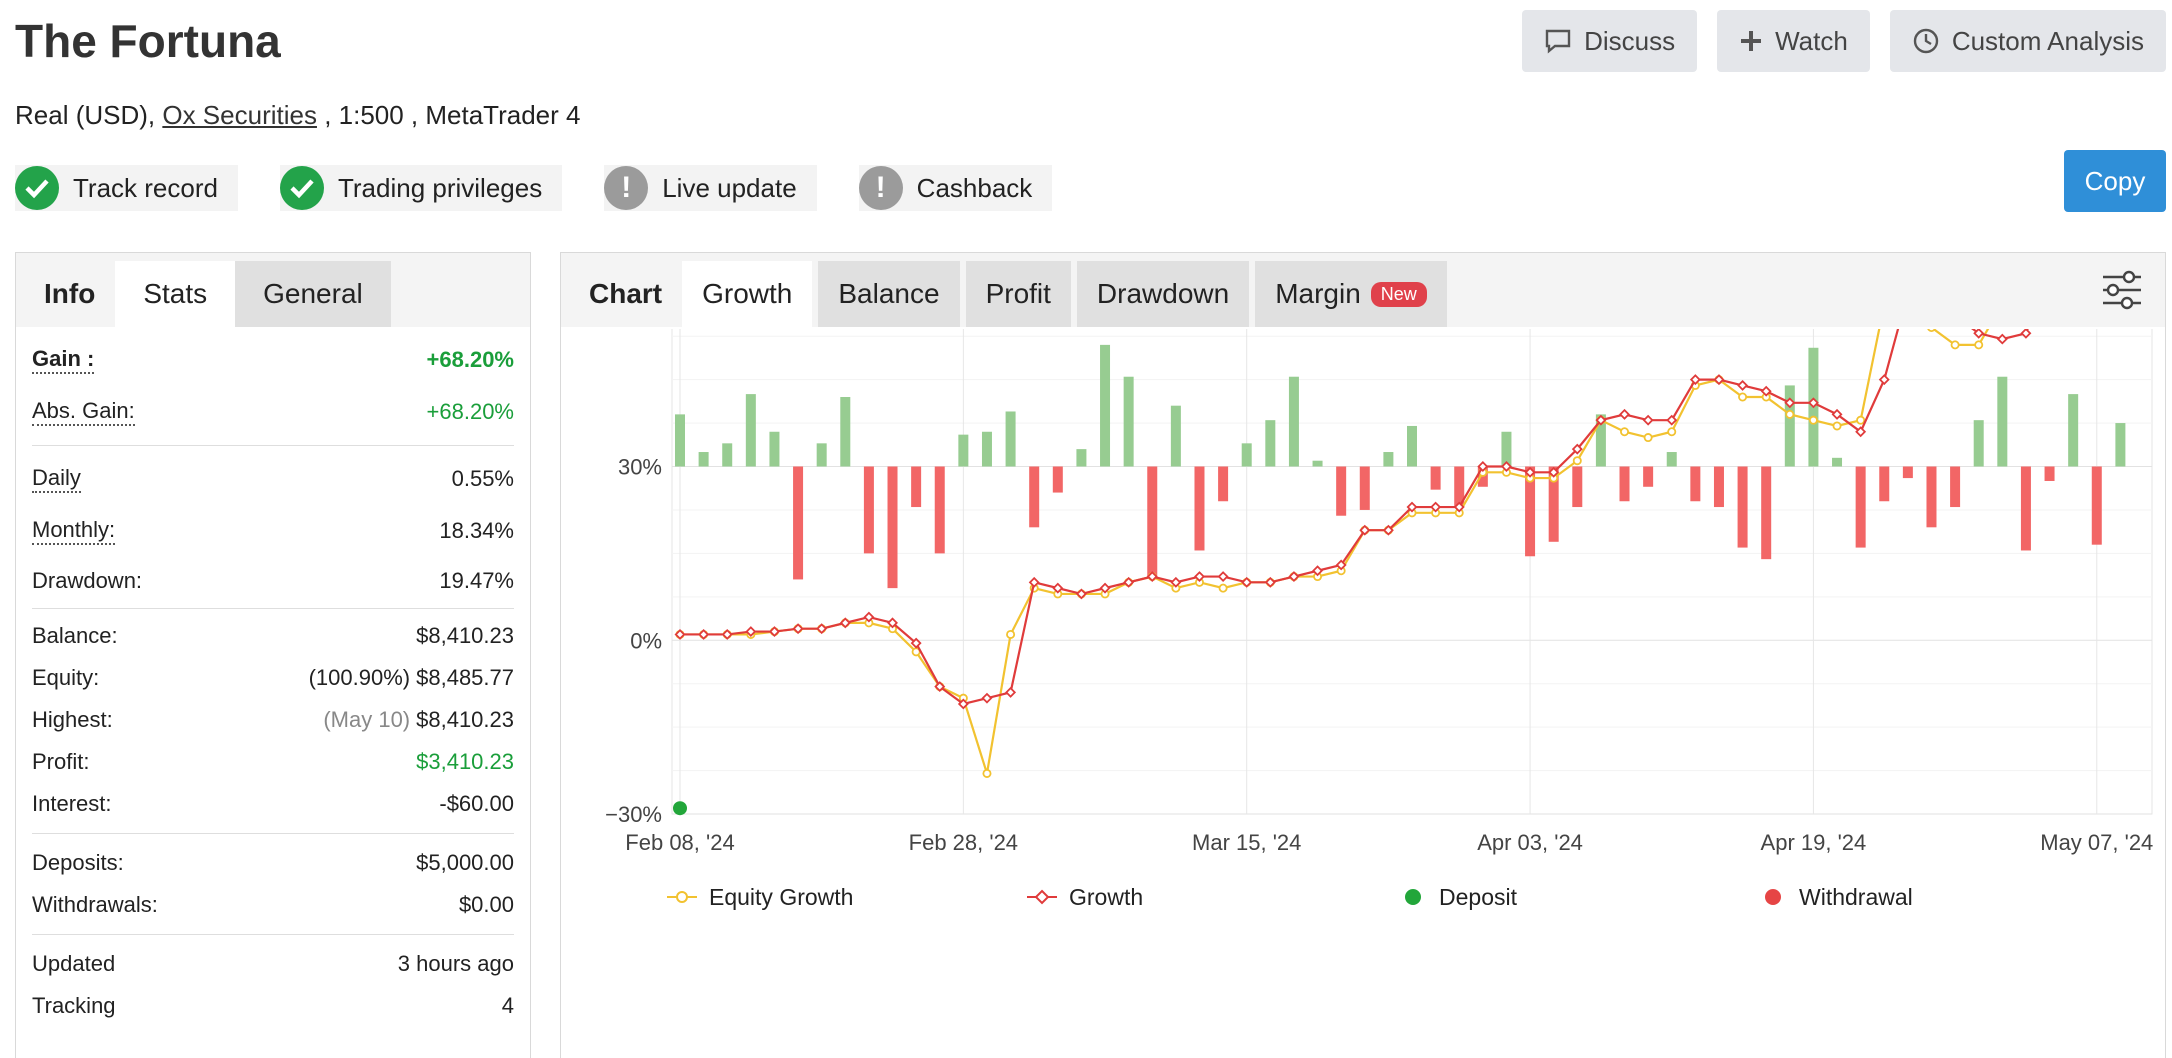 This screenshot has height=1058, width=2172. What do you see at coordinates (273, 479) in the screenshot?
I see `stat-daily: Daily 0.55%` at bounding box center [273, 479].